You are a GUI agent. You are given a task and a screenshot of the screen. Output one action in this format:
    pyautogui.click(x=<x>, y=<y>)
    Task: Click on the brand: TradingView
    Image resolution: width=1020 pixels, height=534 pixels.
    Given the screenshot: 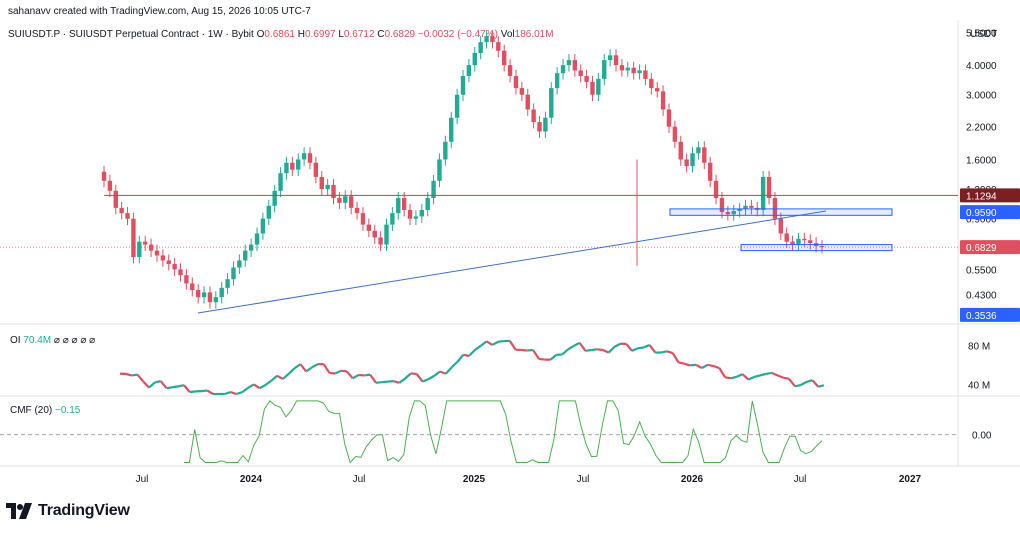 What is the action you would take?
    pyautogui.click(x=68, y=511)
    